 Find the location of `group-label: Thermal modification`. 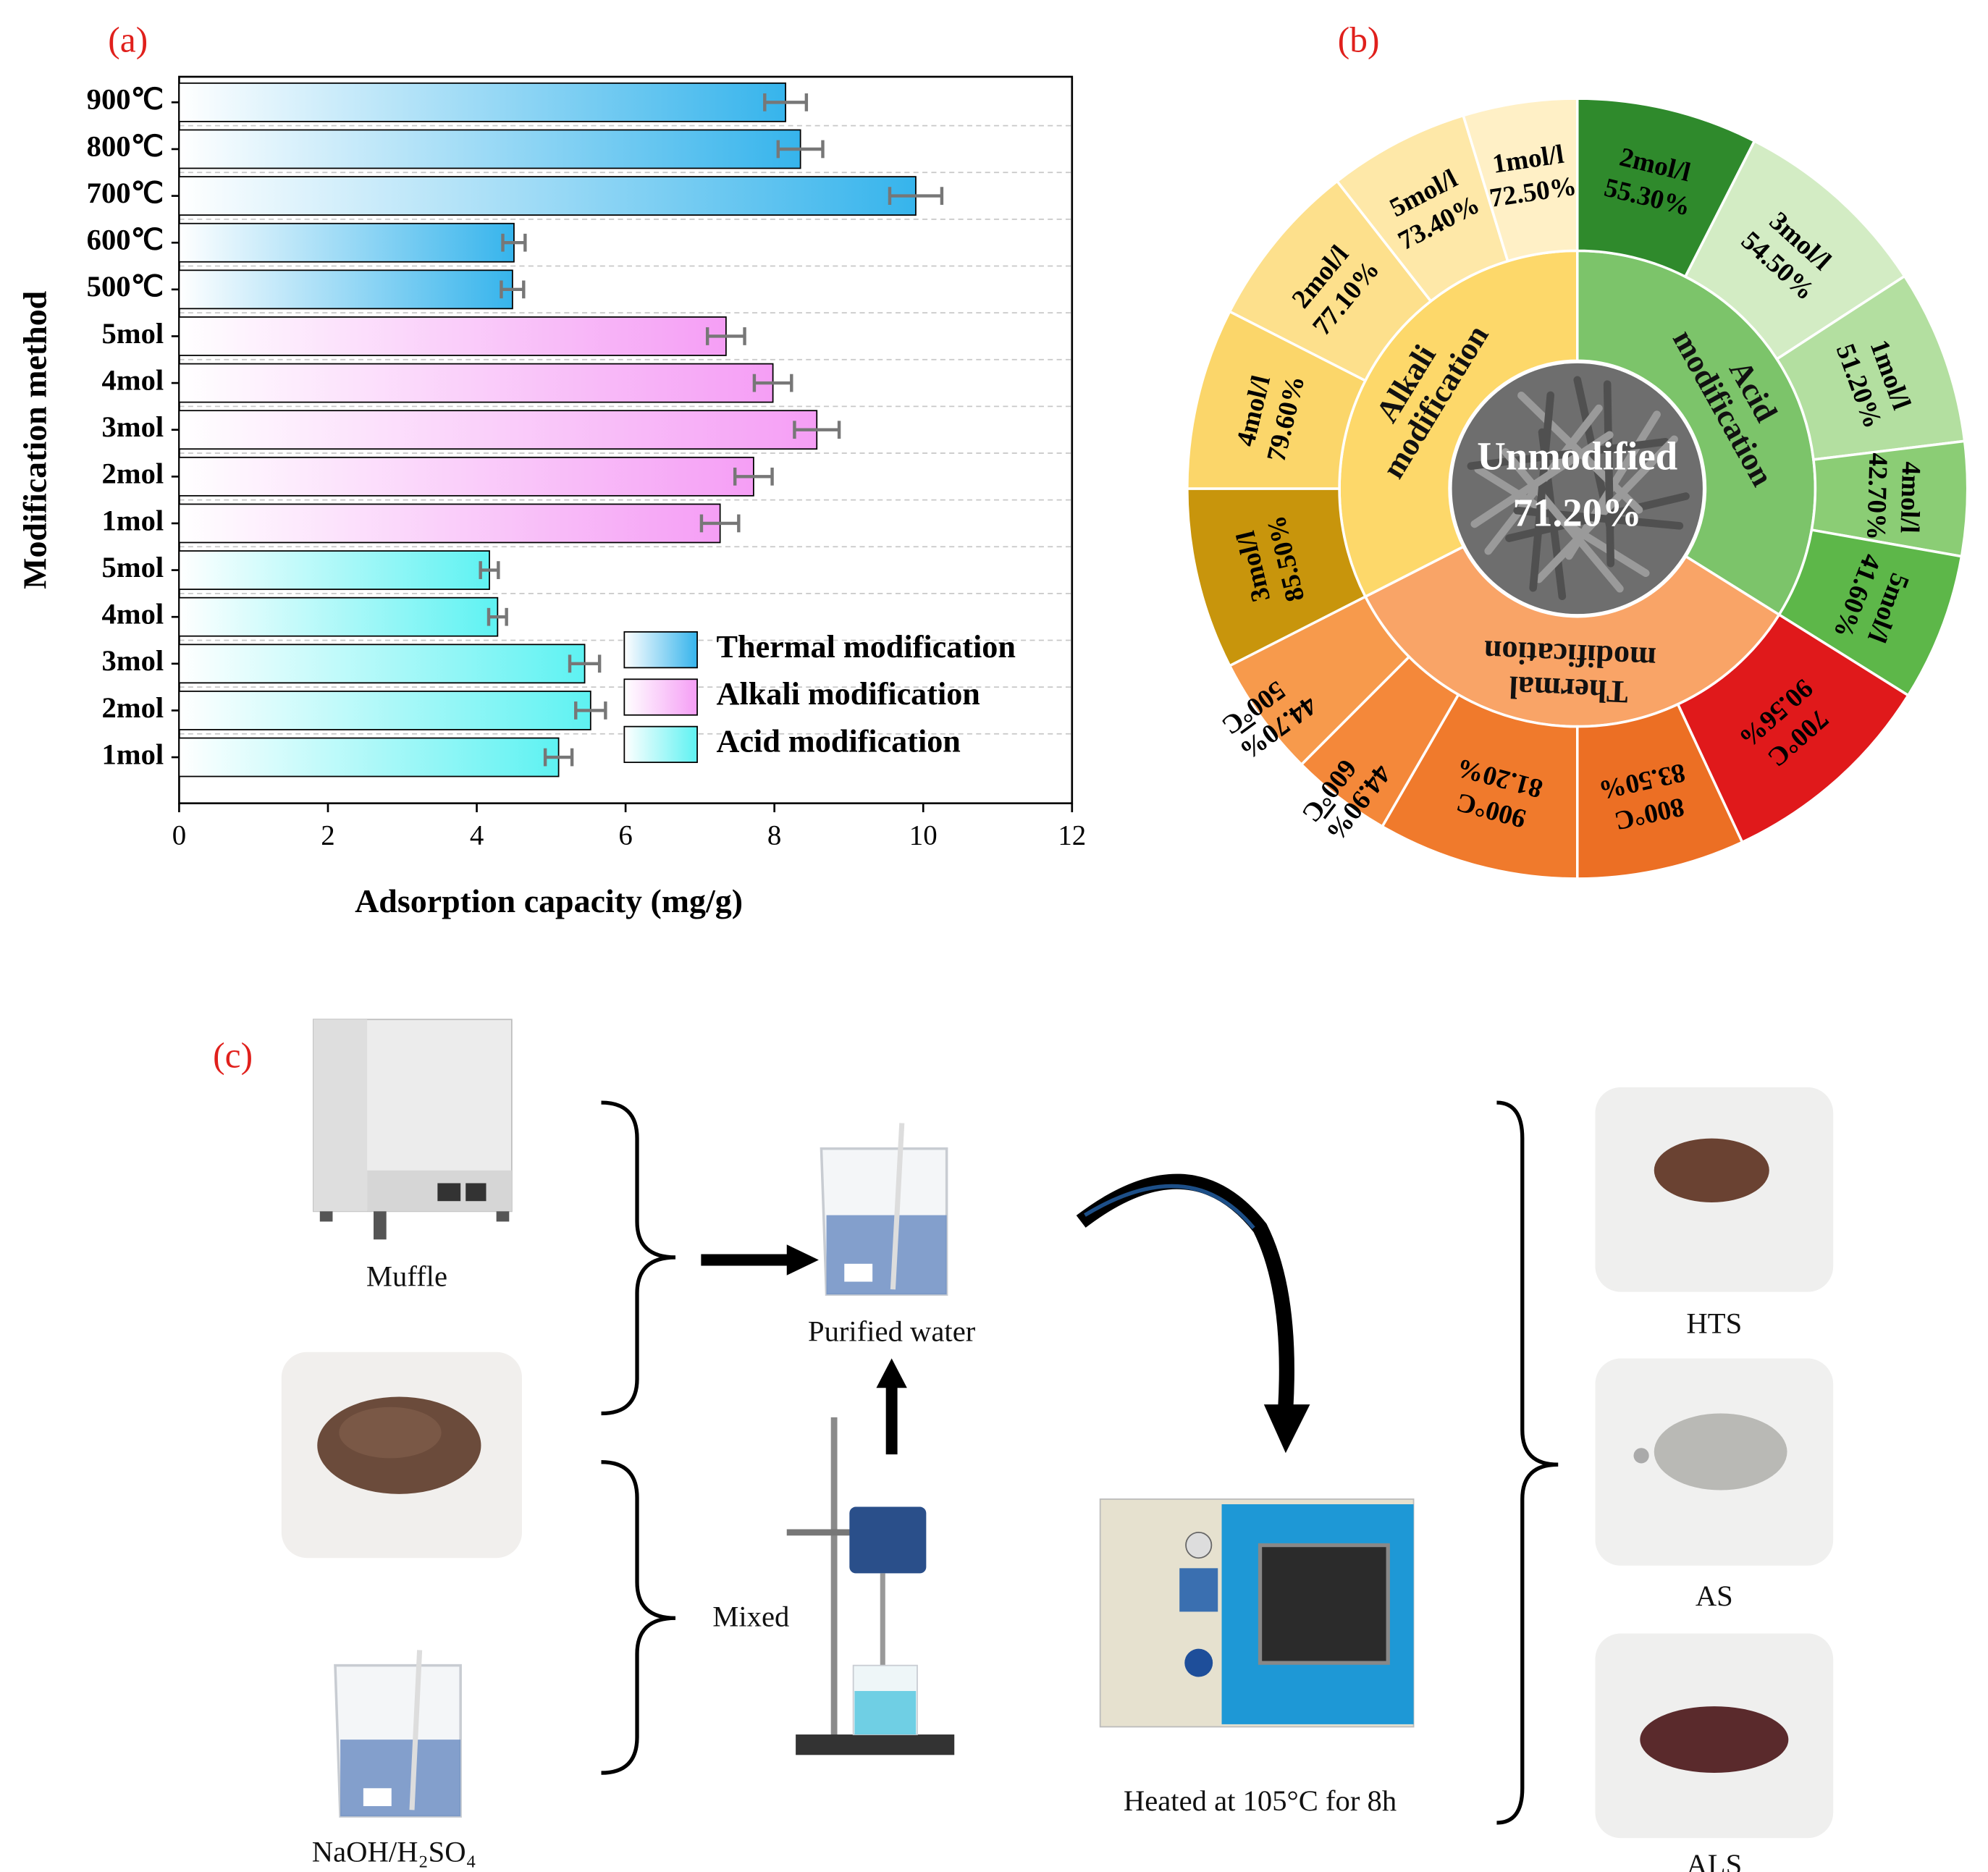

group-label: Thermal modification is located at coordinates (1570, 671).